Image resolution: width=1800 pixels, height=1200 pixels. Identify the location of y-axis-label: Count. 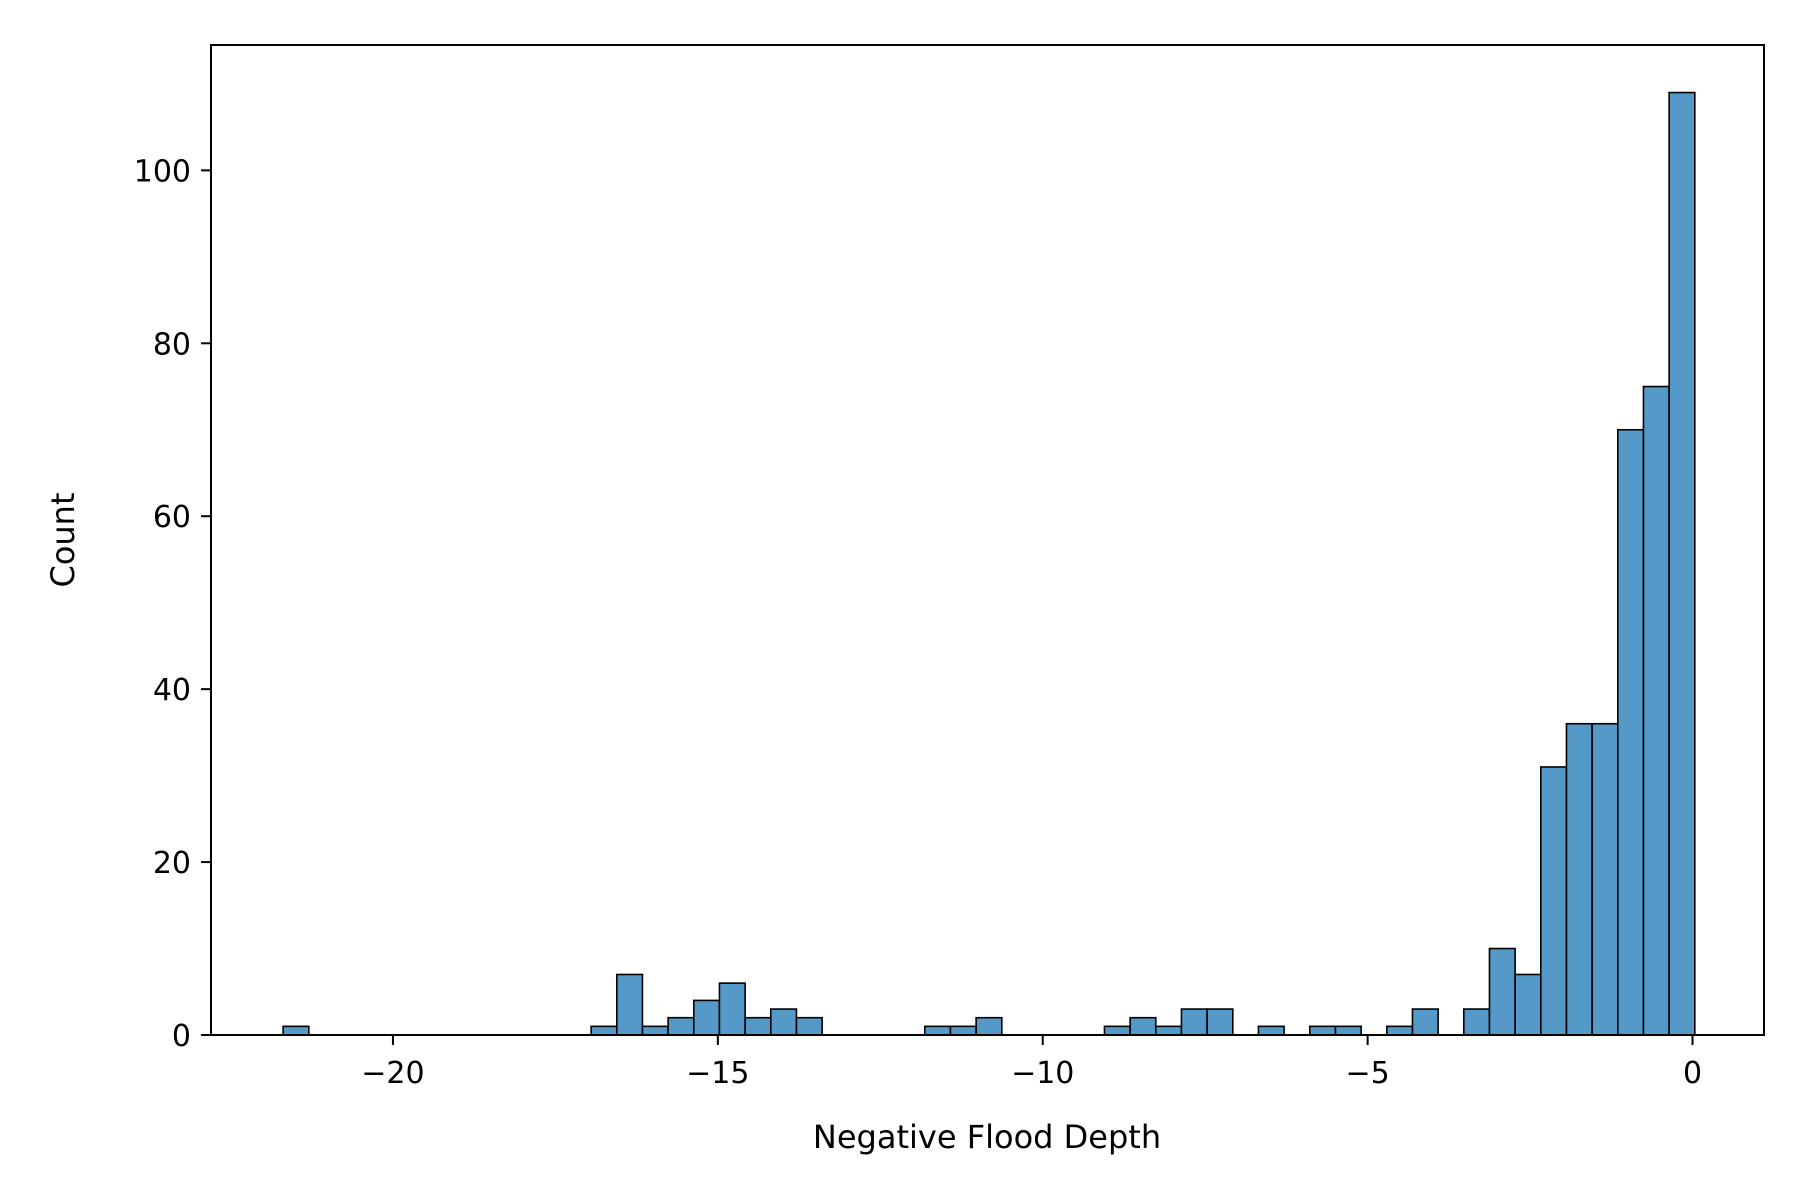
(63, 539).